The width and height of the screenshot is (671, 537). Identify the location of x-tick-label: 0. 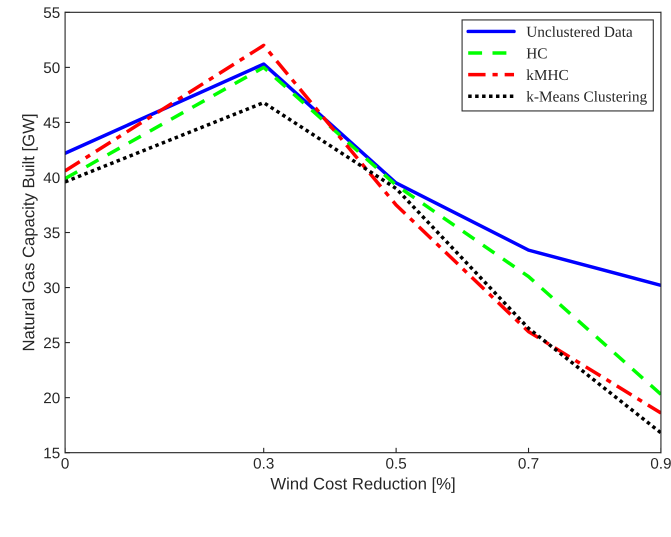
(65, 463).